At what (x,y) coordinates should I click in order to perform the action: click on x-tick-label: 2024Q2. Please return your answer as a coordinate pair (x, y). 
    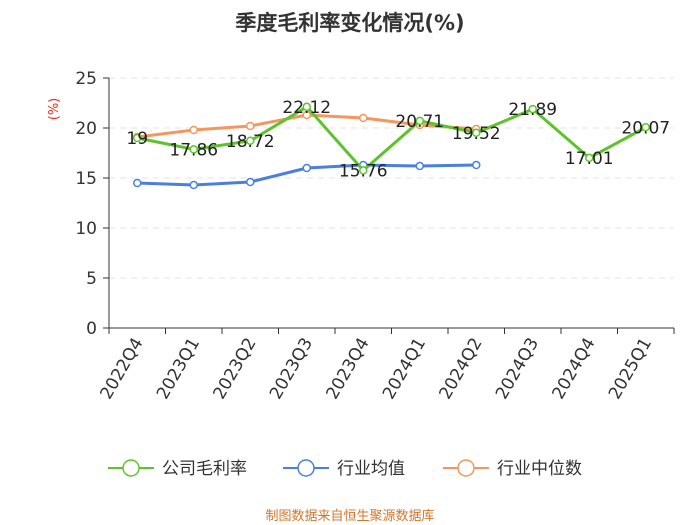
    Looking at the image, I should click on (461, 369).